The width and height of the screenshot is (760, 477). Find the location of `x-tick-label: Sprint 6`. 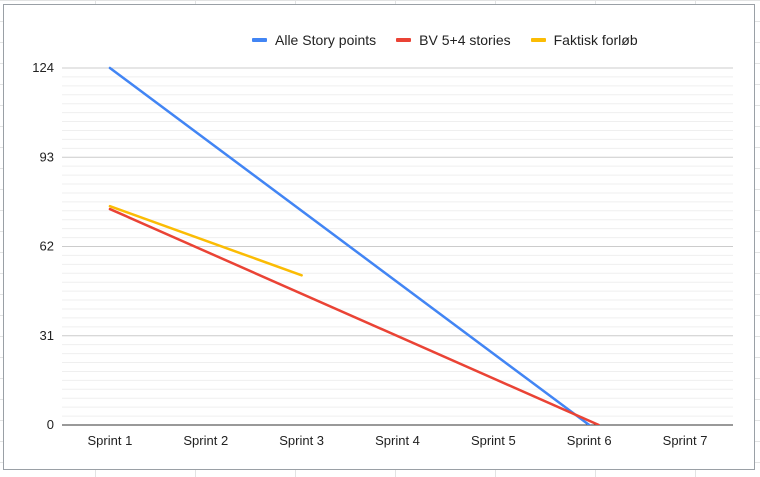

x-tick-label: Sprint 6 is located at coordinates (589, 440).